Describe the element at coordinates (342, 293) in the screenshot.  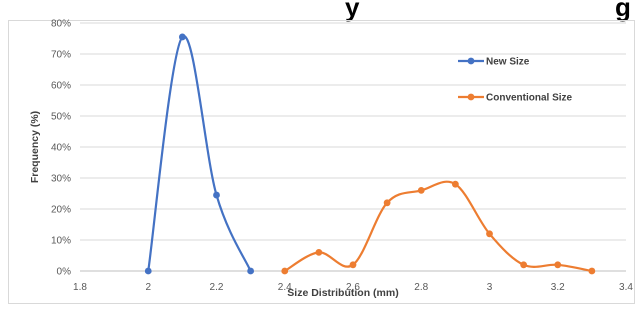
I see `x-axis-title: Size Distribution (mm)` at that location.